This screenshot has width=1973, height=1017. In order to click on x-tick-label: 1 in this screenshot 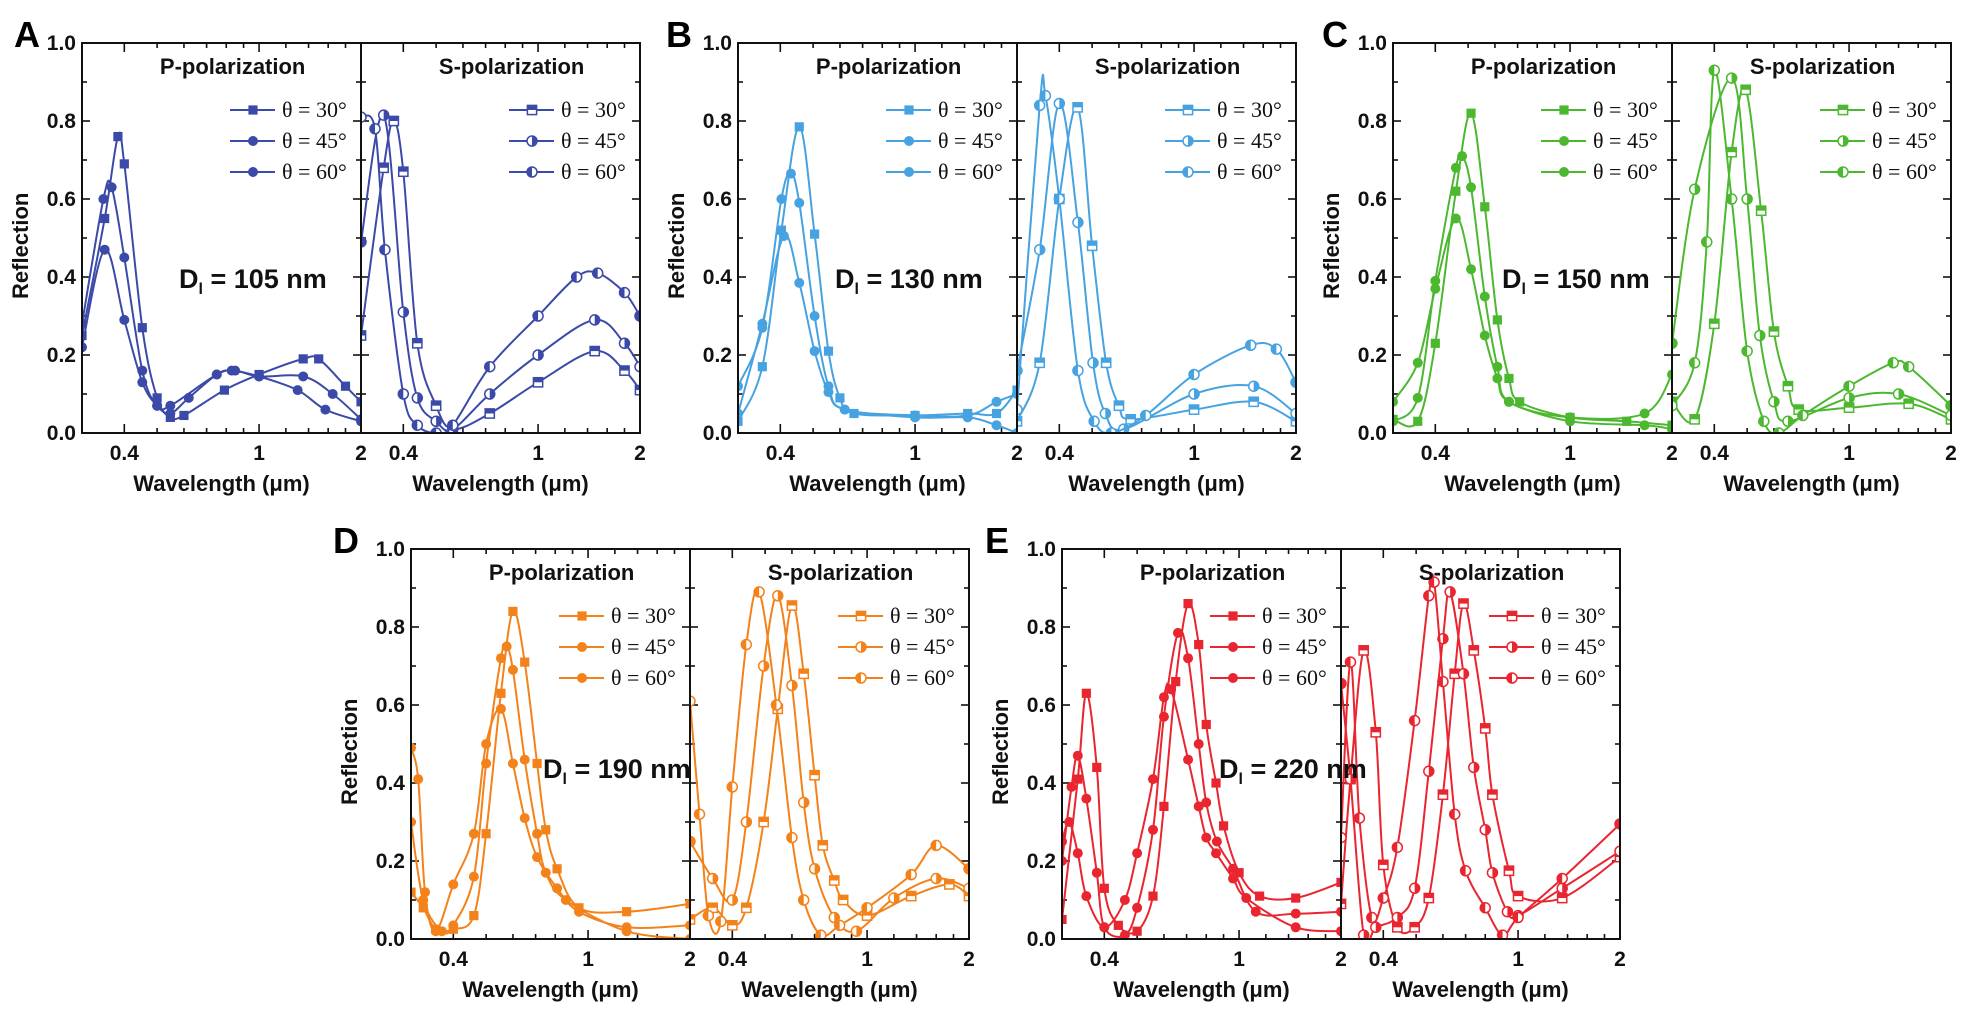, I will do `click(588, 959)`.